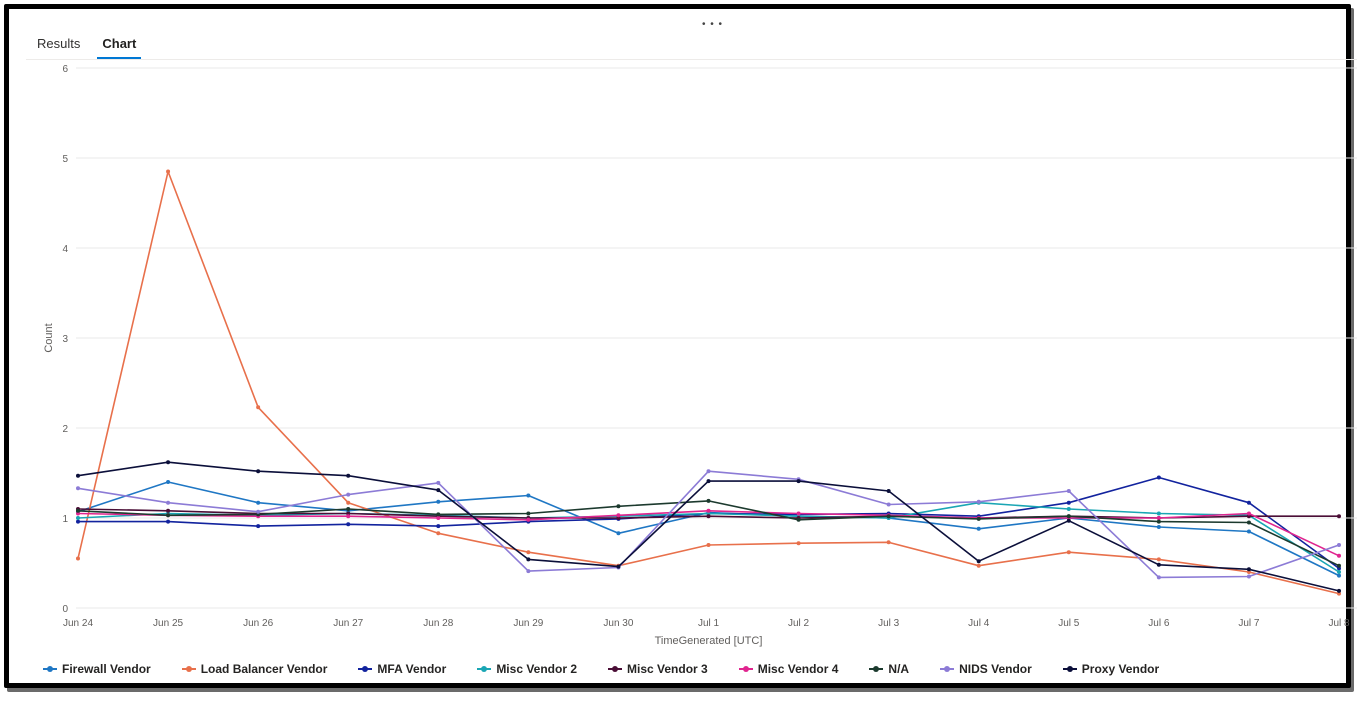  Describe the element at coordinates (979, 623) in the screenshot. I see `x-tick-label: Jul 4` at that location.